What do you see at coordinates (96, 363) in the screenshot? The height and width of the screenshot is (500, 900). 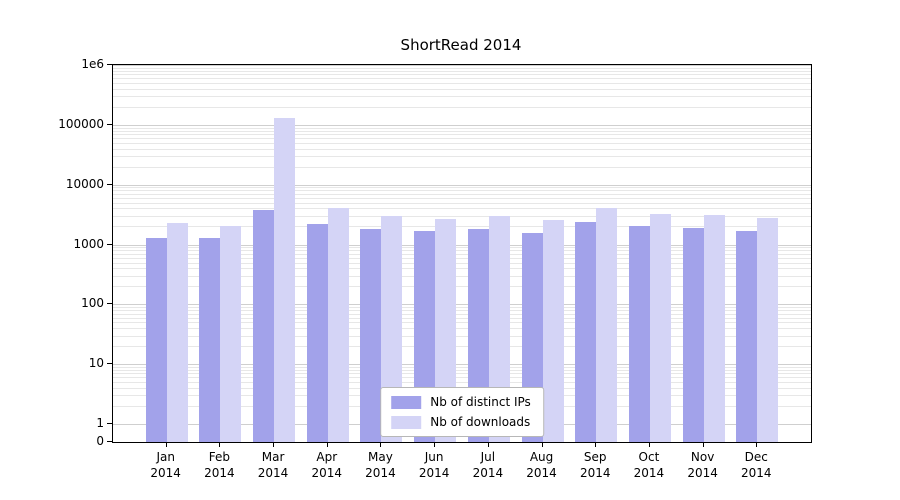 I see `y-axis-tick-label: 10` at bounding box center [96, 363].